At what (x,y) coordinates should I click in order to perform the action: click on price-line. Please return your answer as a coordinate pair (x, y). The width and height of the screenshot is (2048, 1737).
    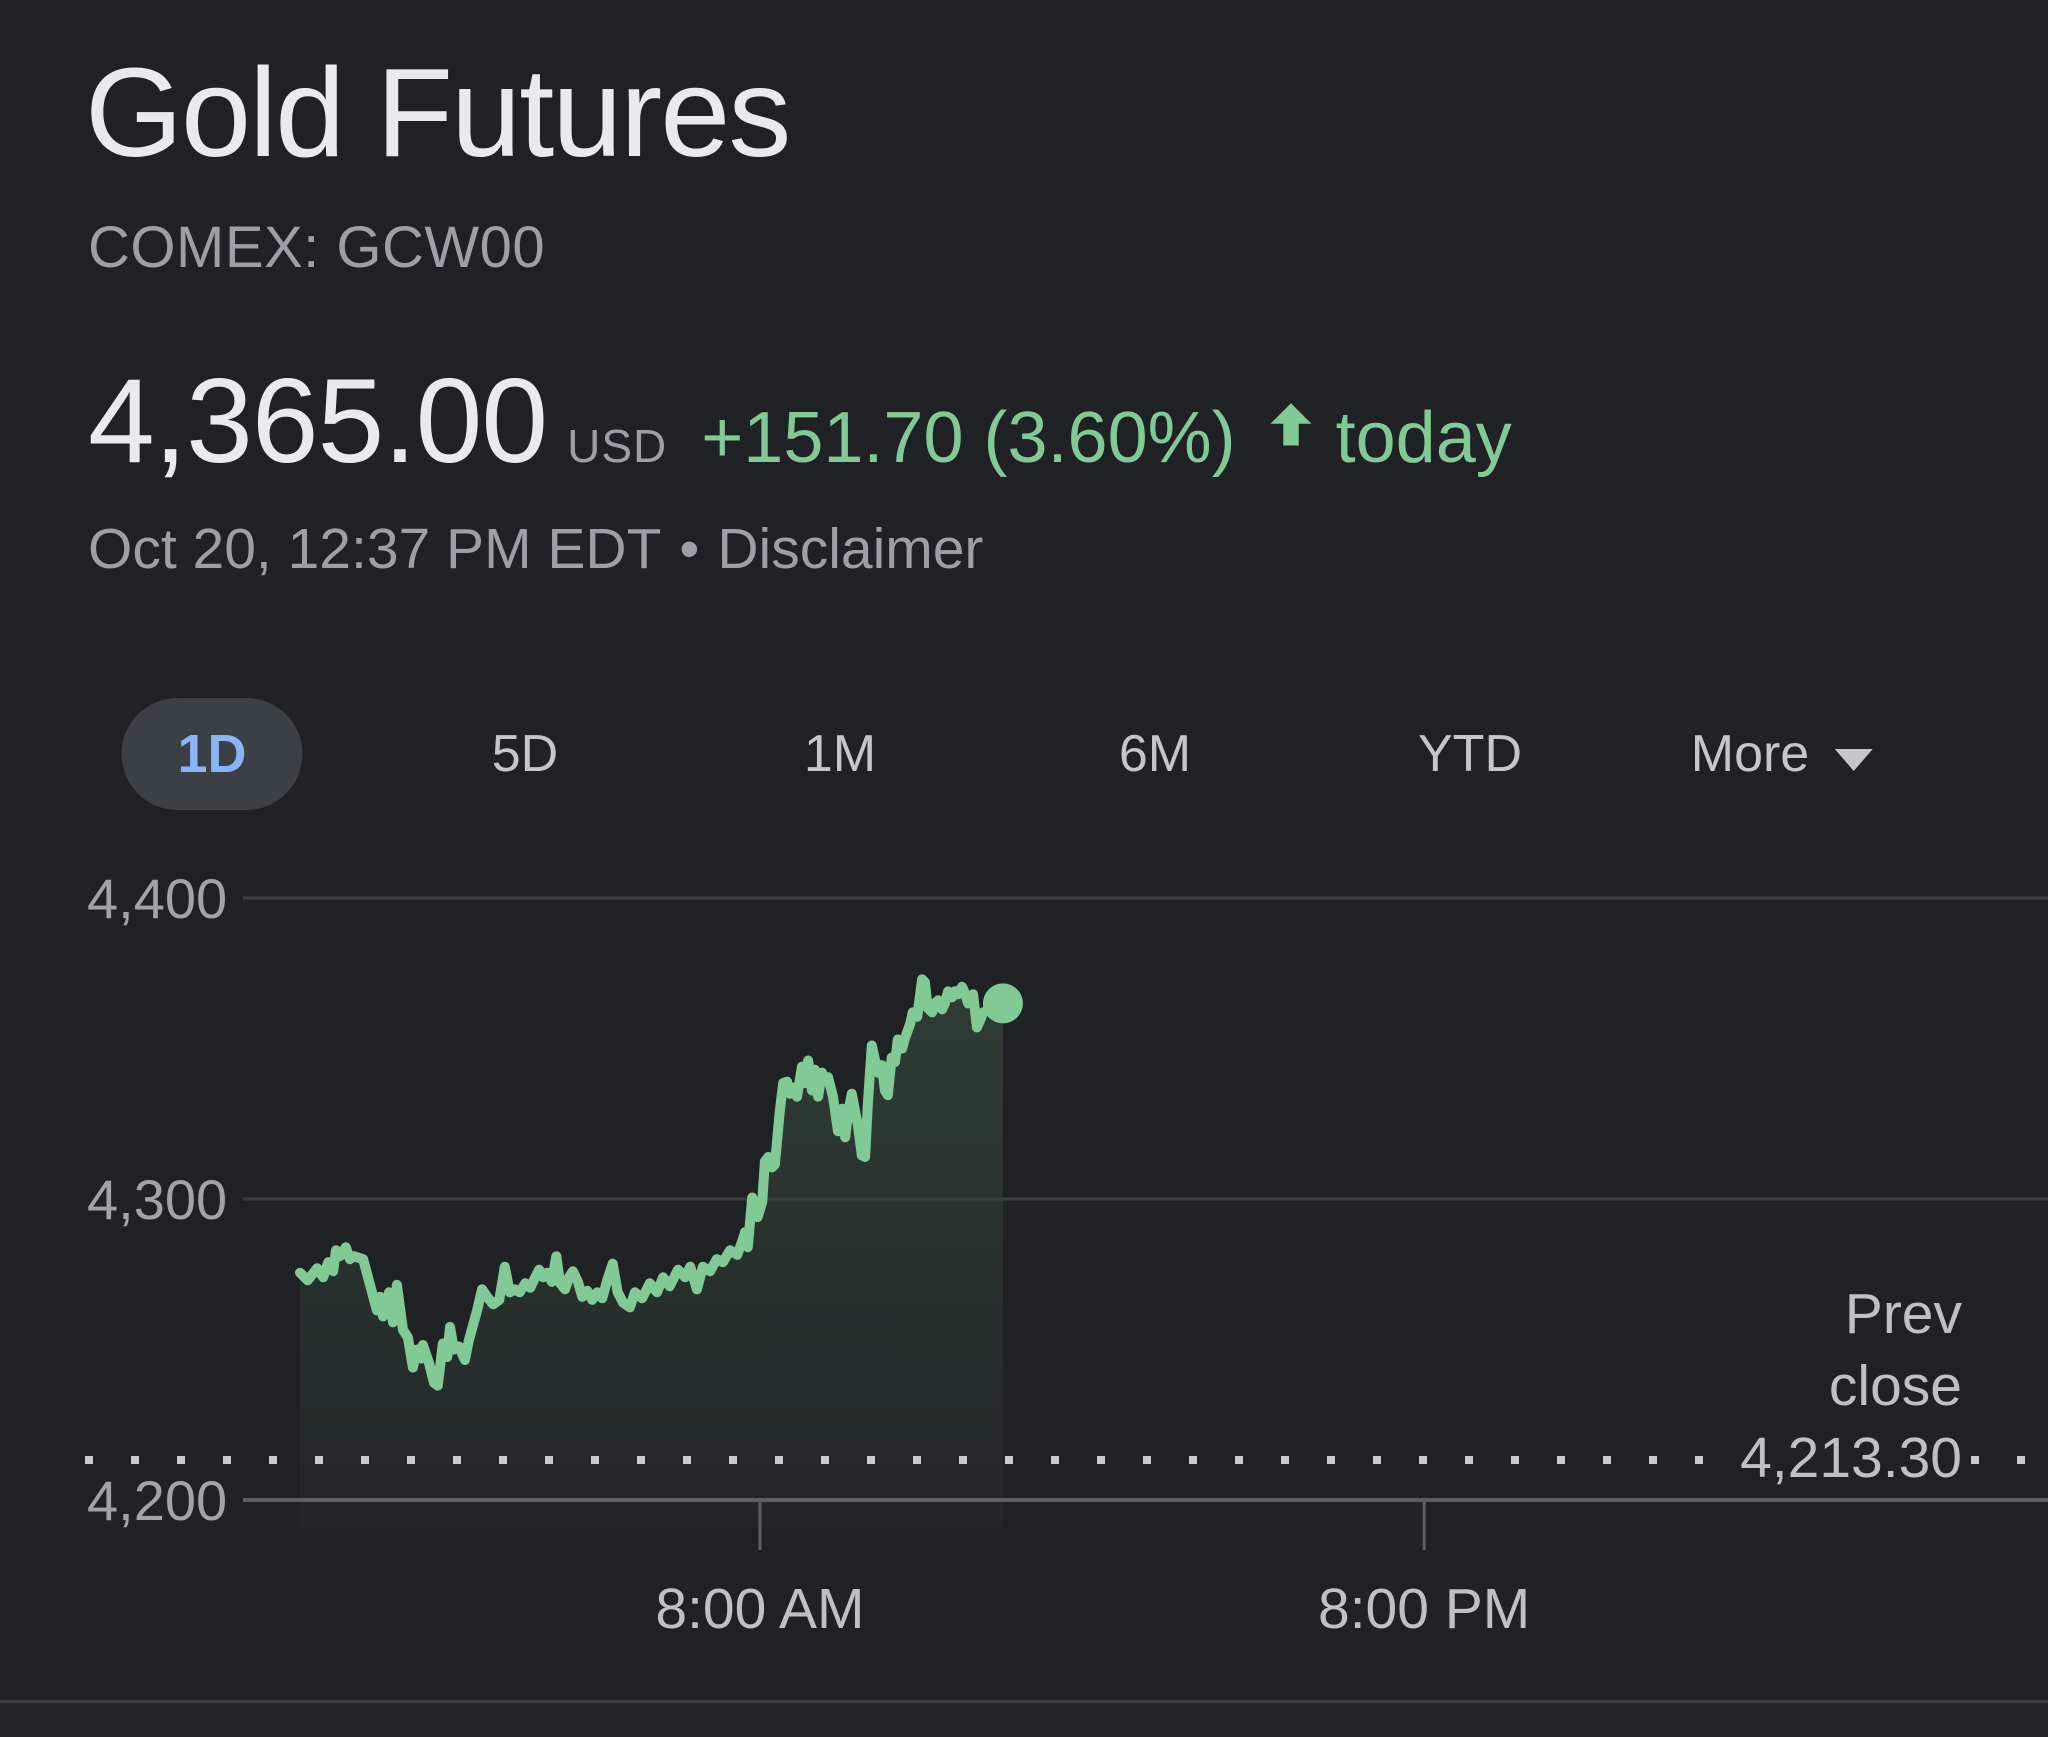
    Looking at the image, I should click on (651, 1182).